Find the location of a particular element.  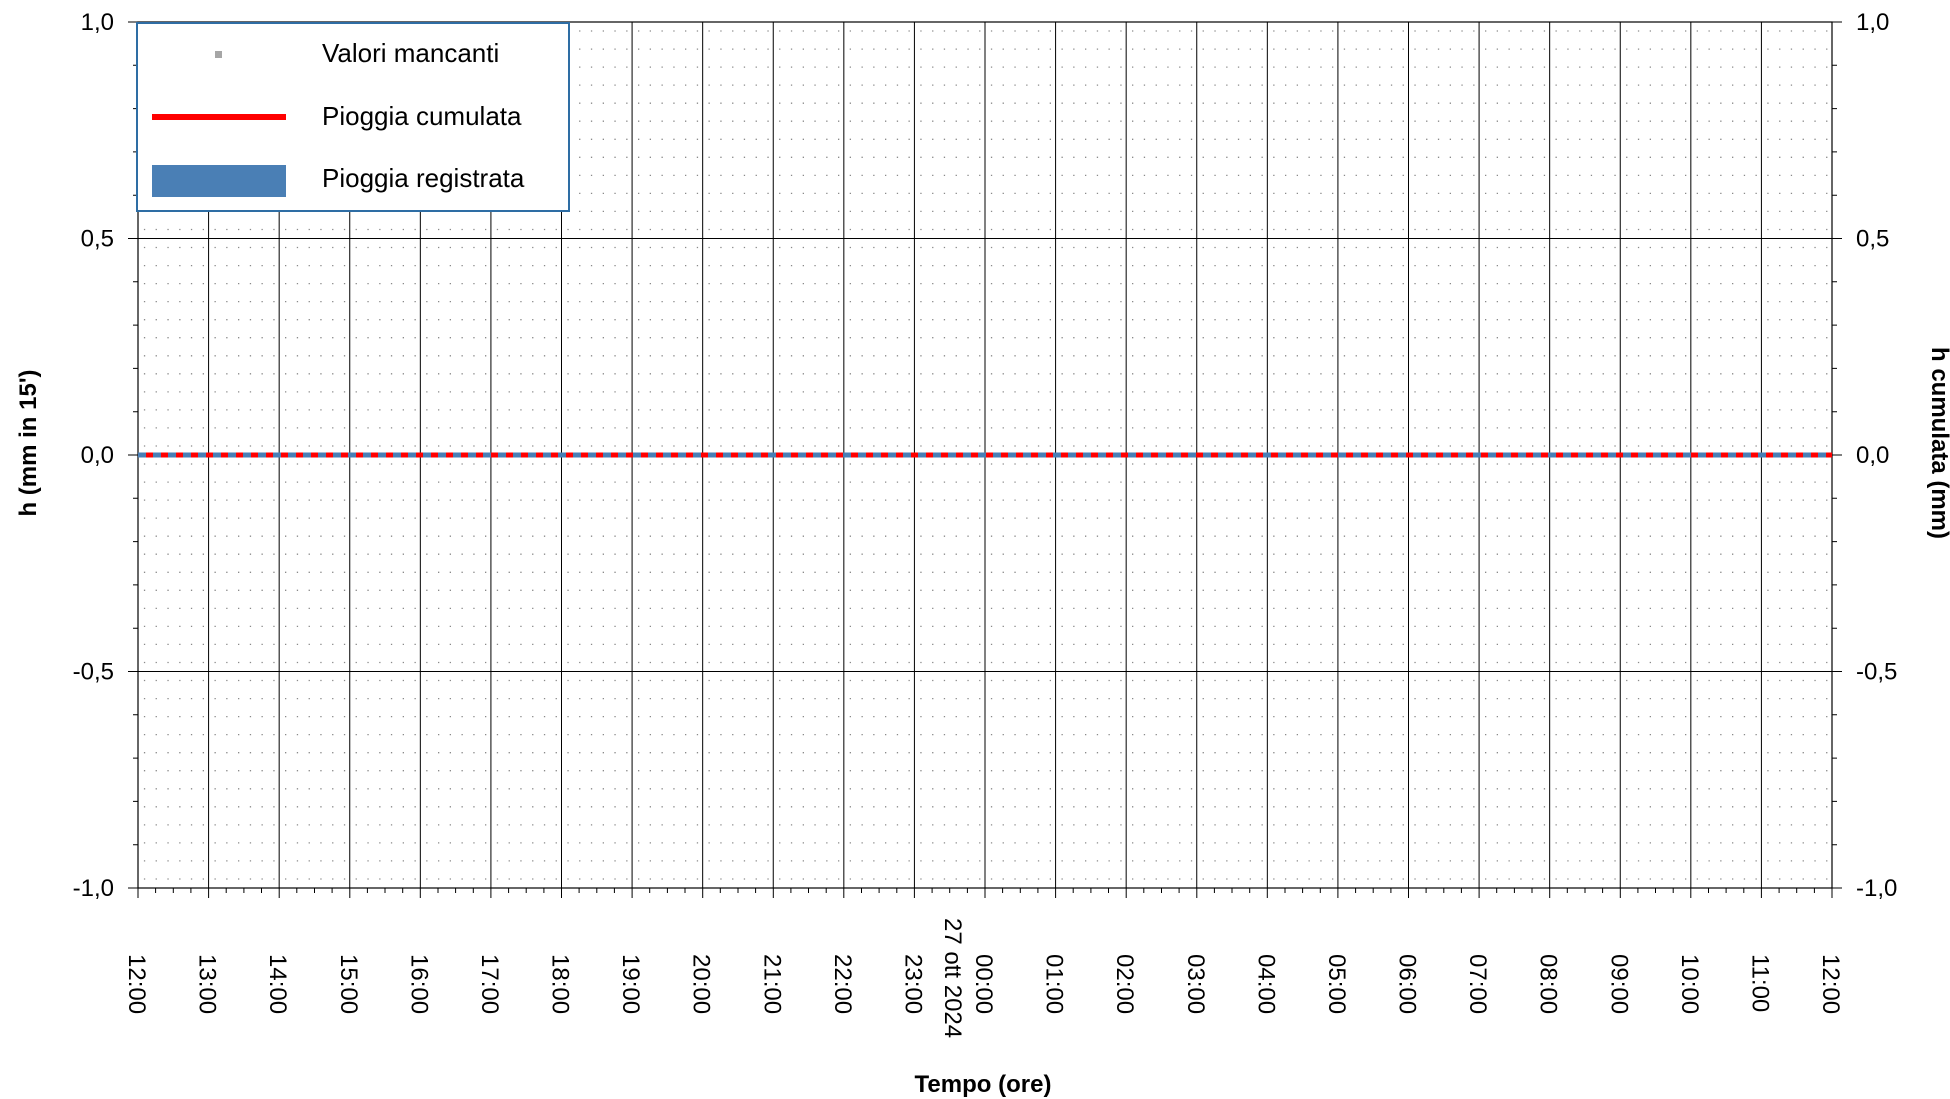

y-tick-label: 0,5 is located at coordinates (97, 239).